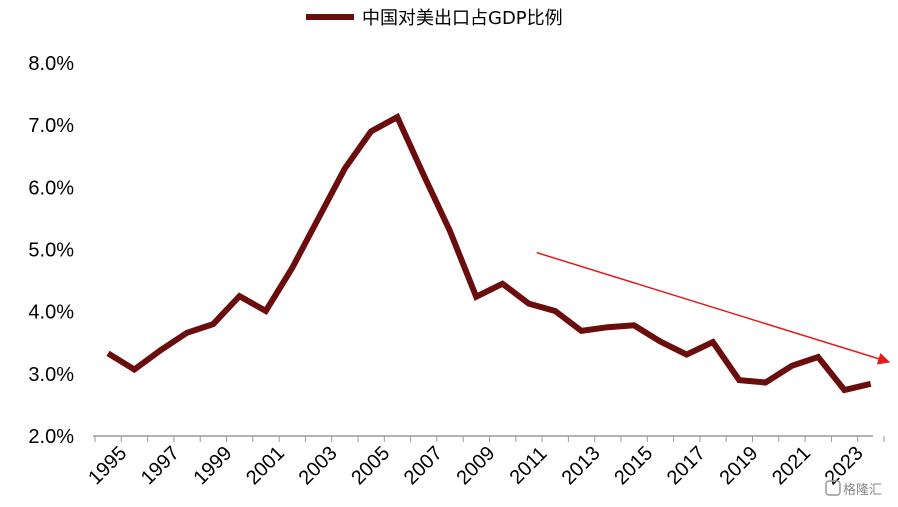  What do you see at coordinates (738, 465) in the screenshot?
I see `x-tick-label: 2019` at bounding box center [738, 465].